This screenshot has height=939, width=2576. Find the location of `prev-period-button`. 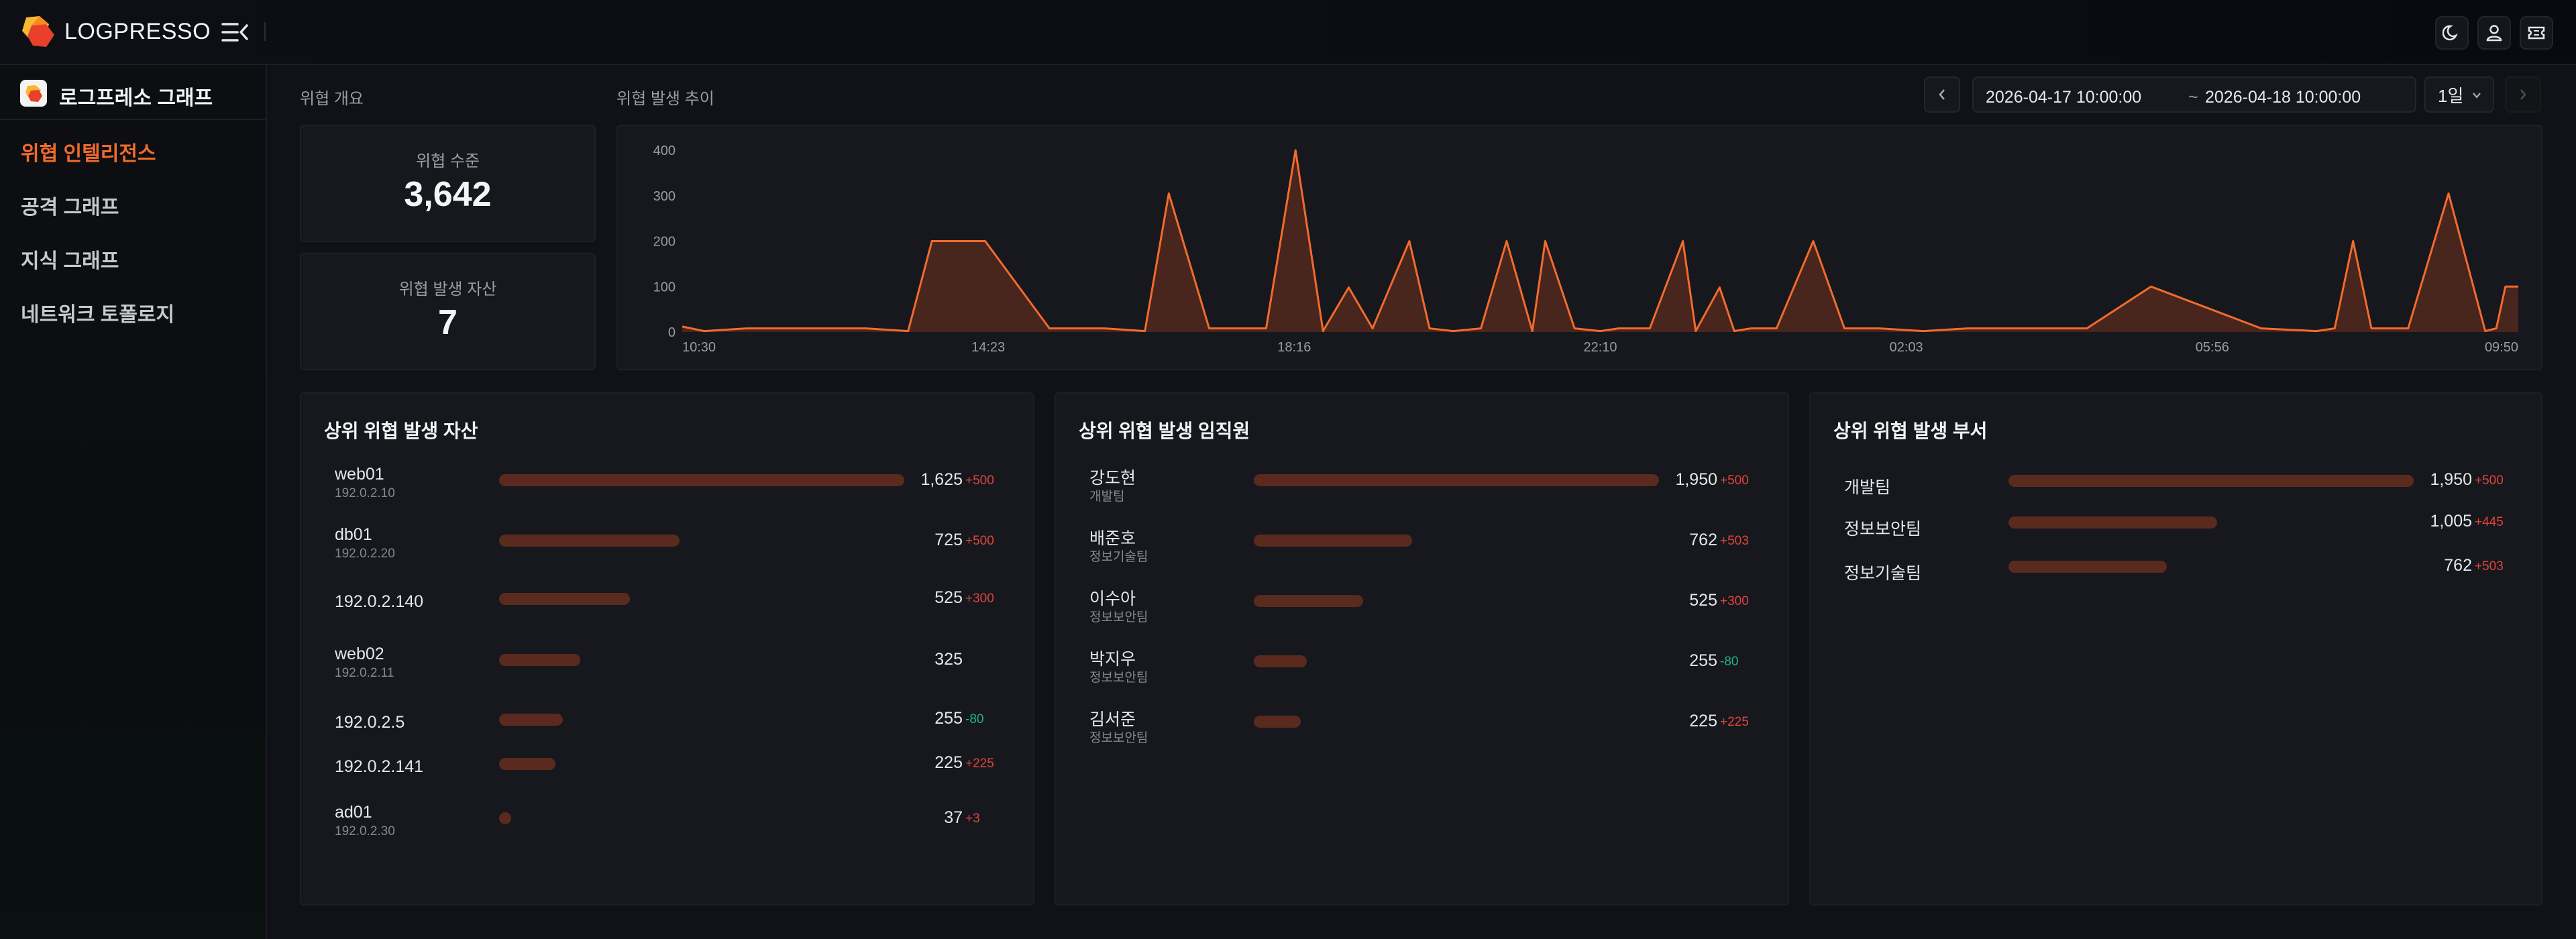

prev-period-button is located at coordinates (1942, 94).